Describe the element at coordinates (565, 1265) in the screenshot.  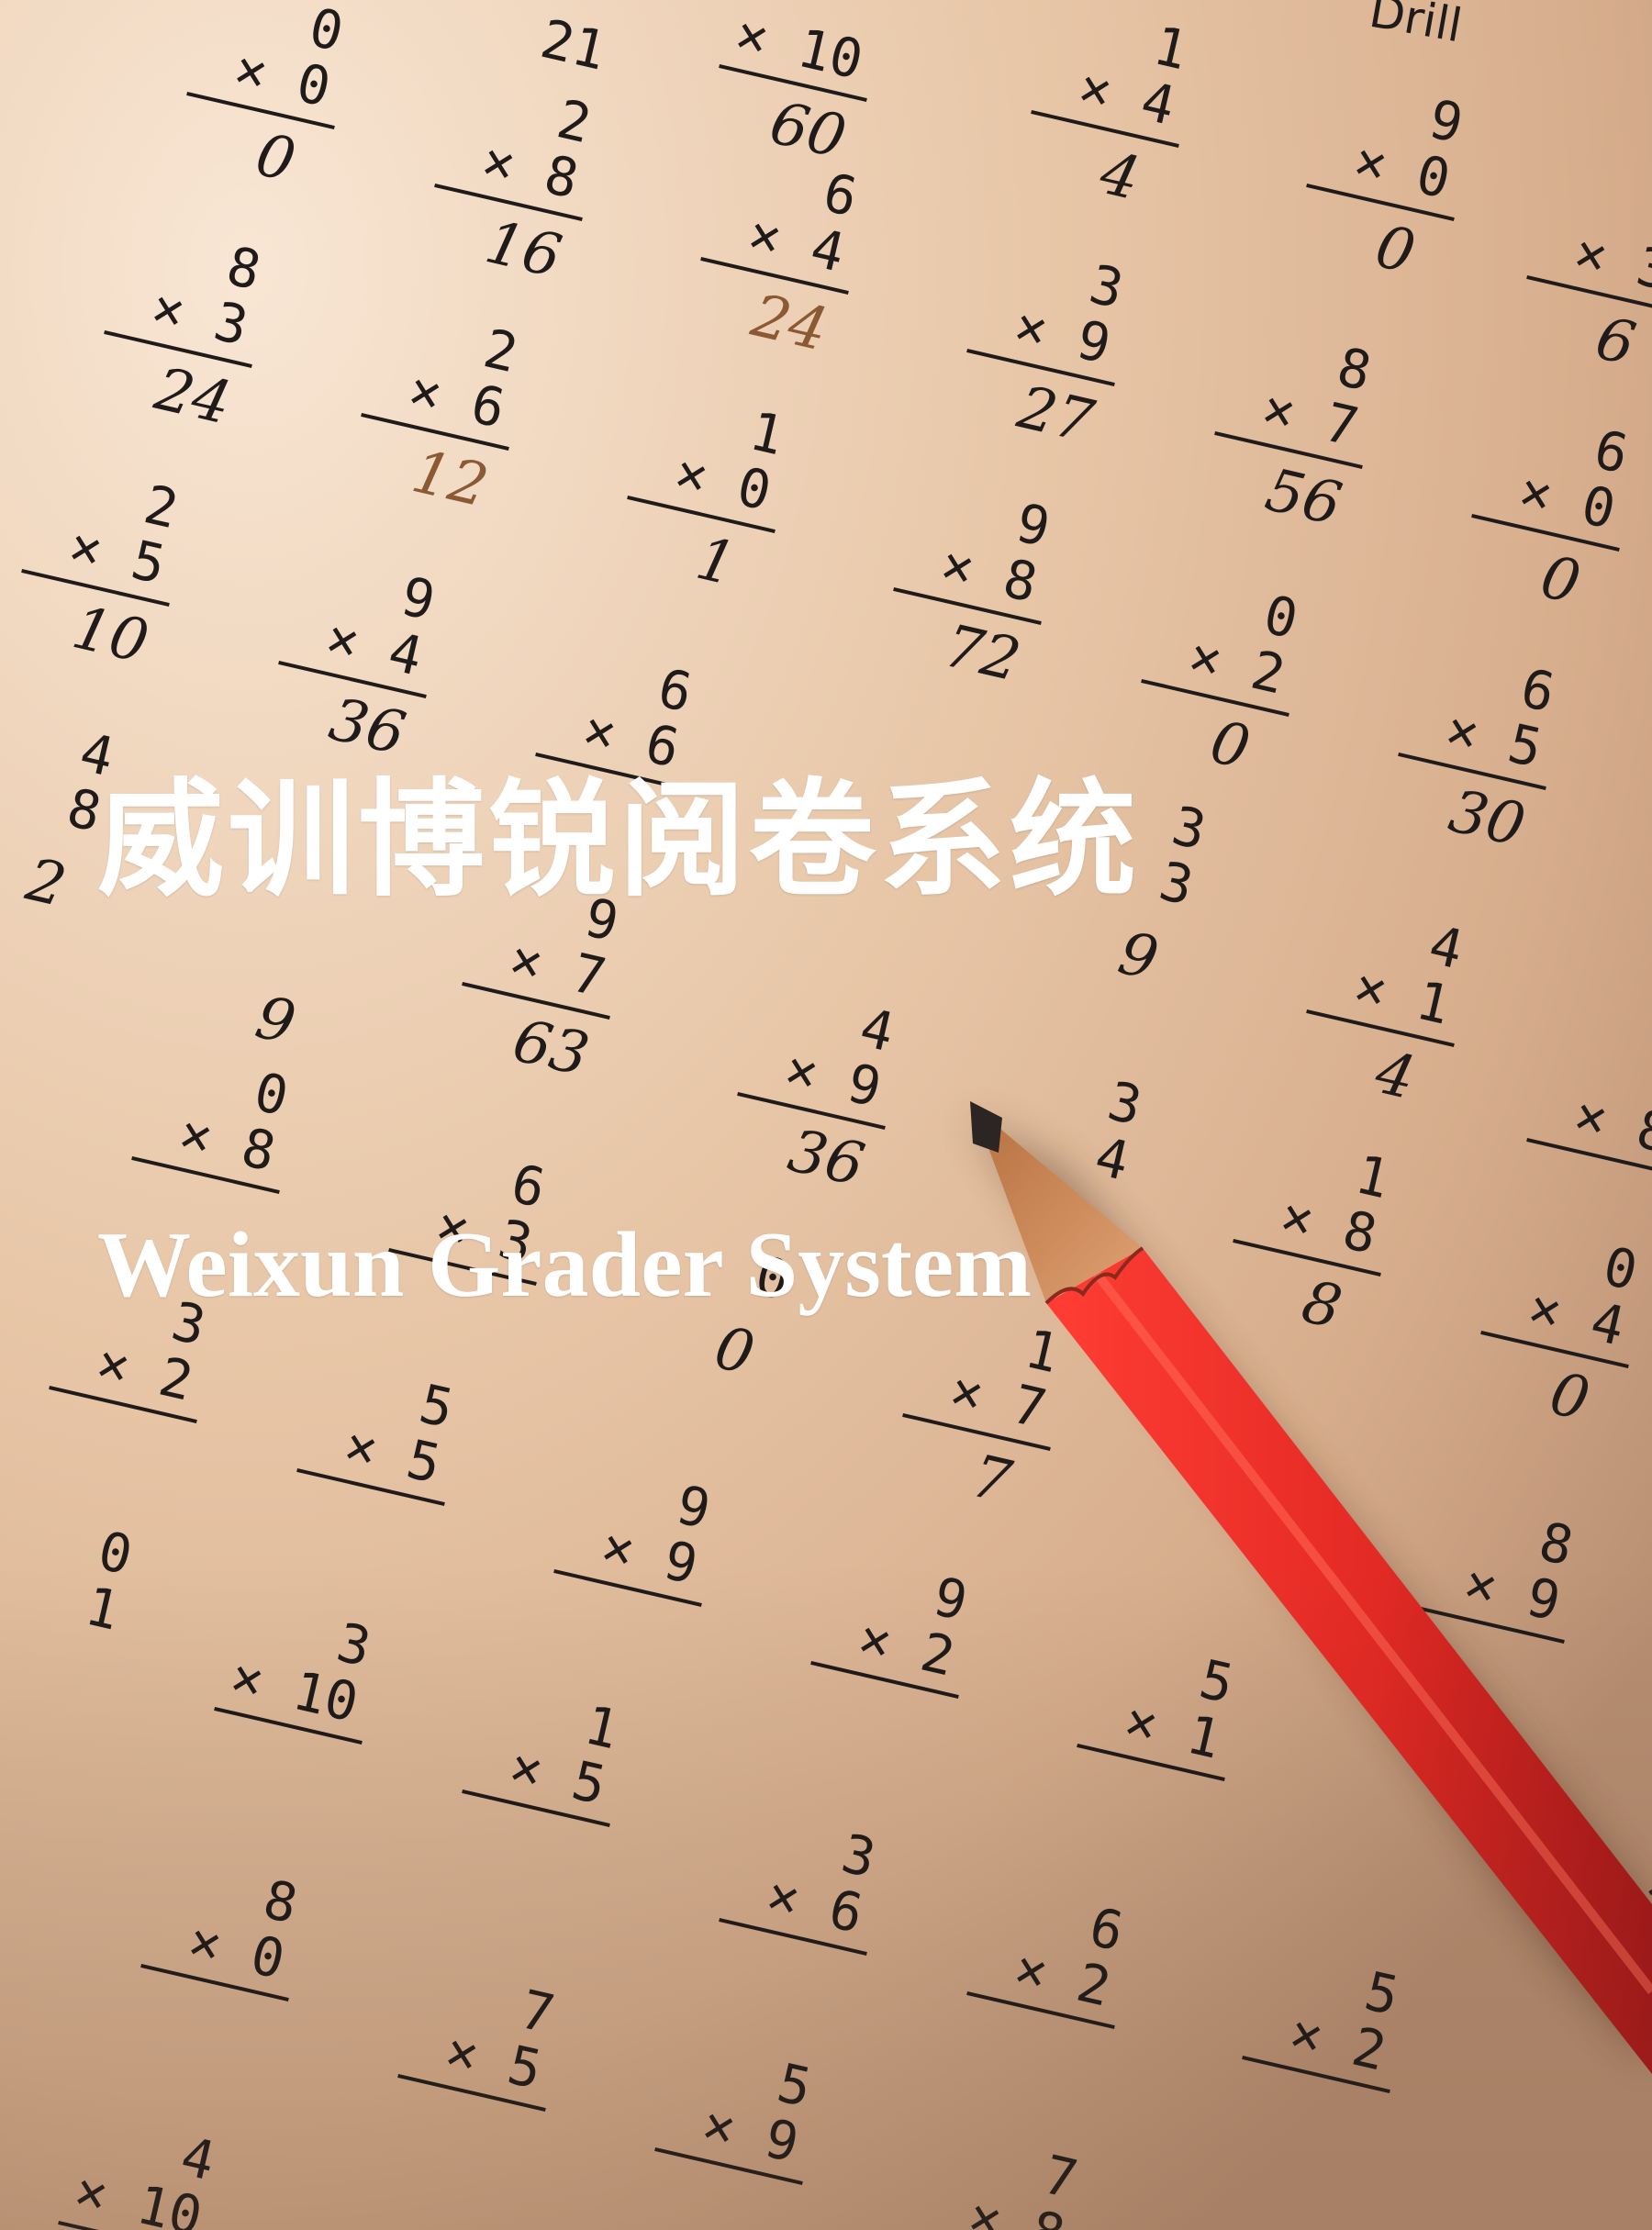
I see `product-title-english: Weixun Grader System` at that location.